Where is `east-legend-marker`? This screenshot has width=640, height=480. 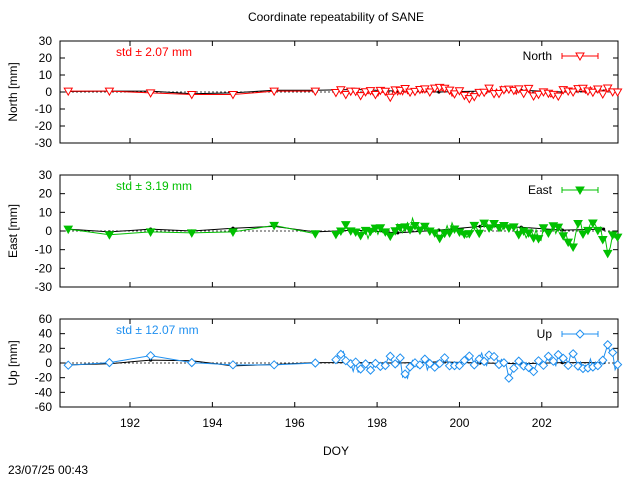 east-legend-marker is located at coordinates (580, 191).